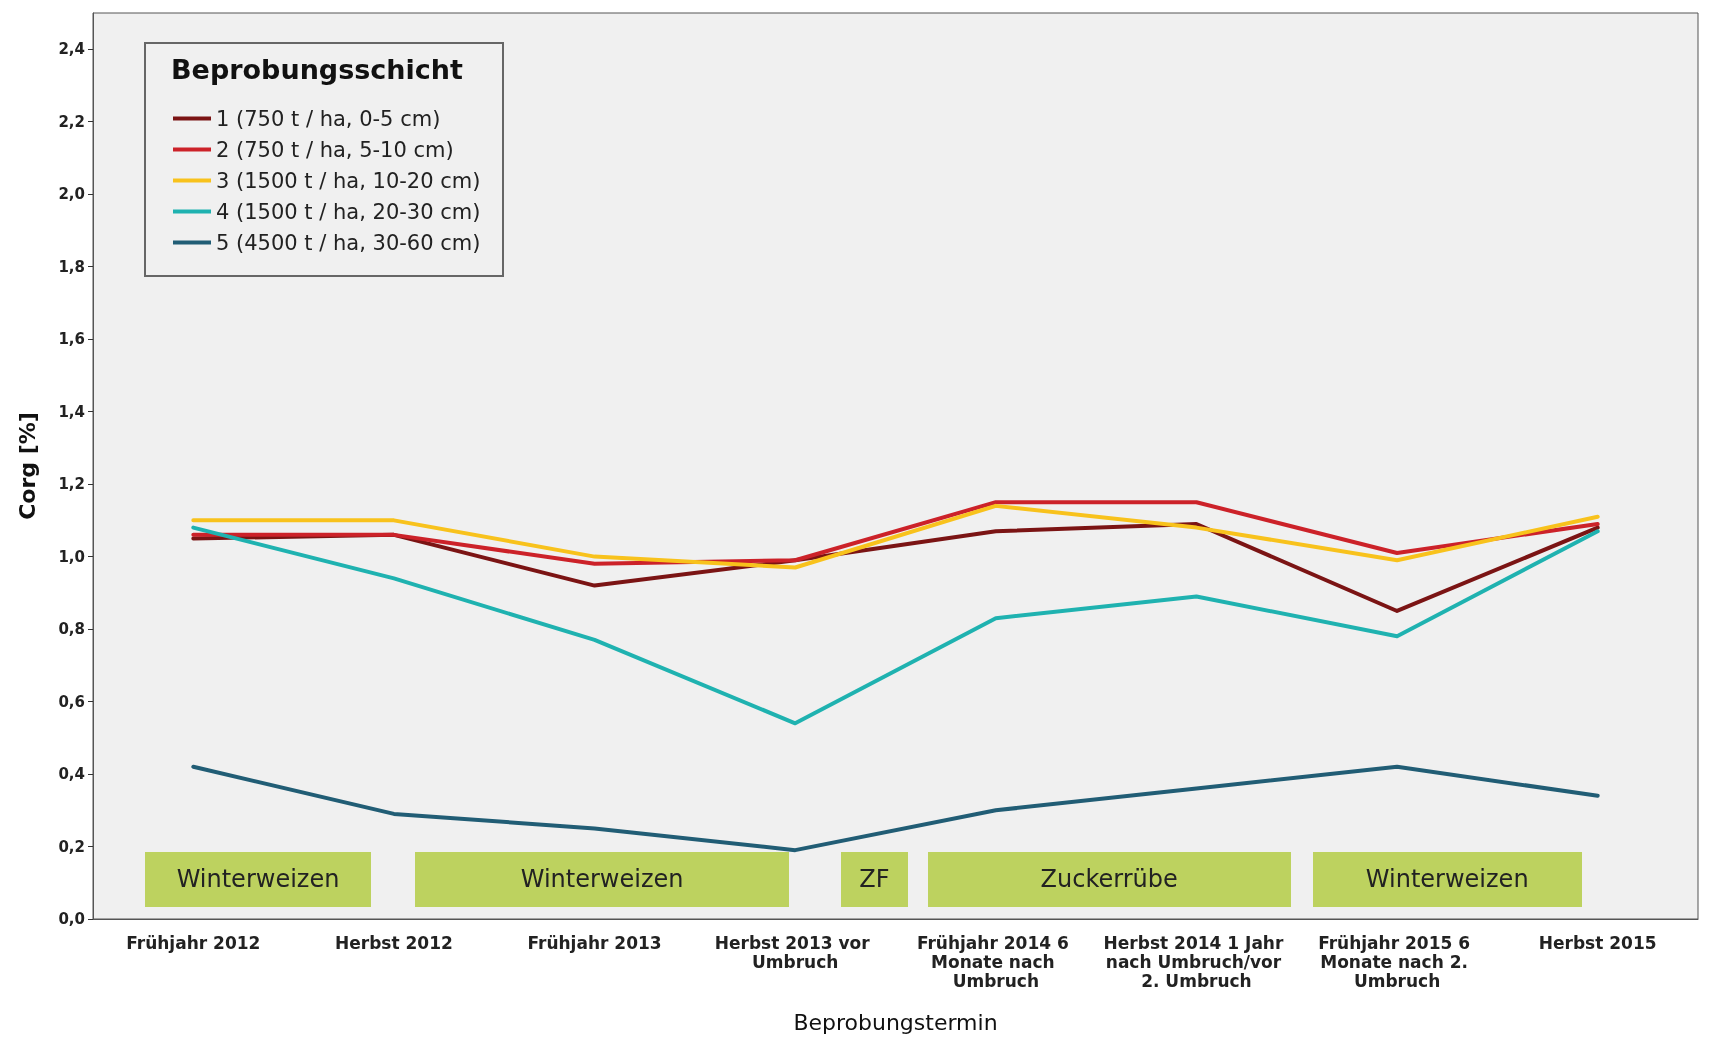 This screenshot has height=1046, width=1717. I want to click on legend-title: Beprobungsschicht, so click(317, 69).